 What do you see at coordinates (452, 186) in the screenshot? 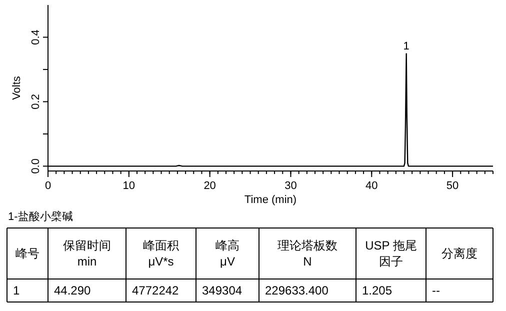
I see `x-tick-label: 50` at bounding box center [452, 186].